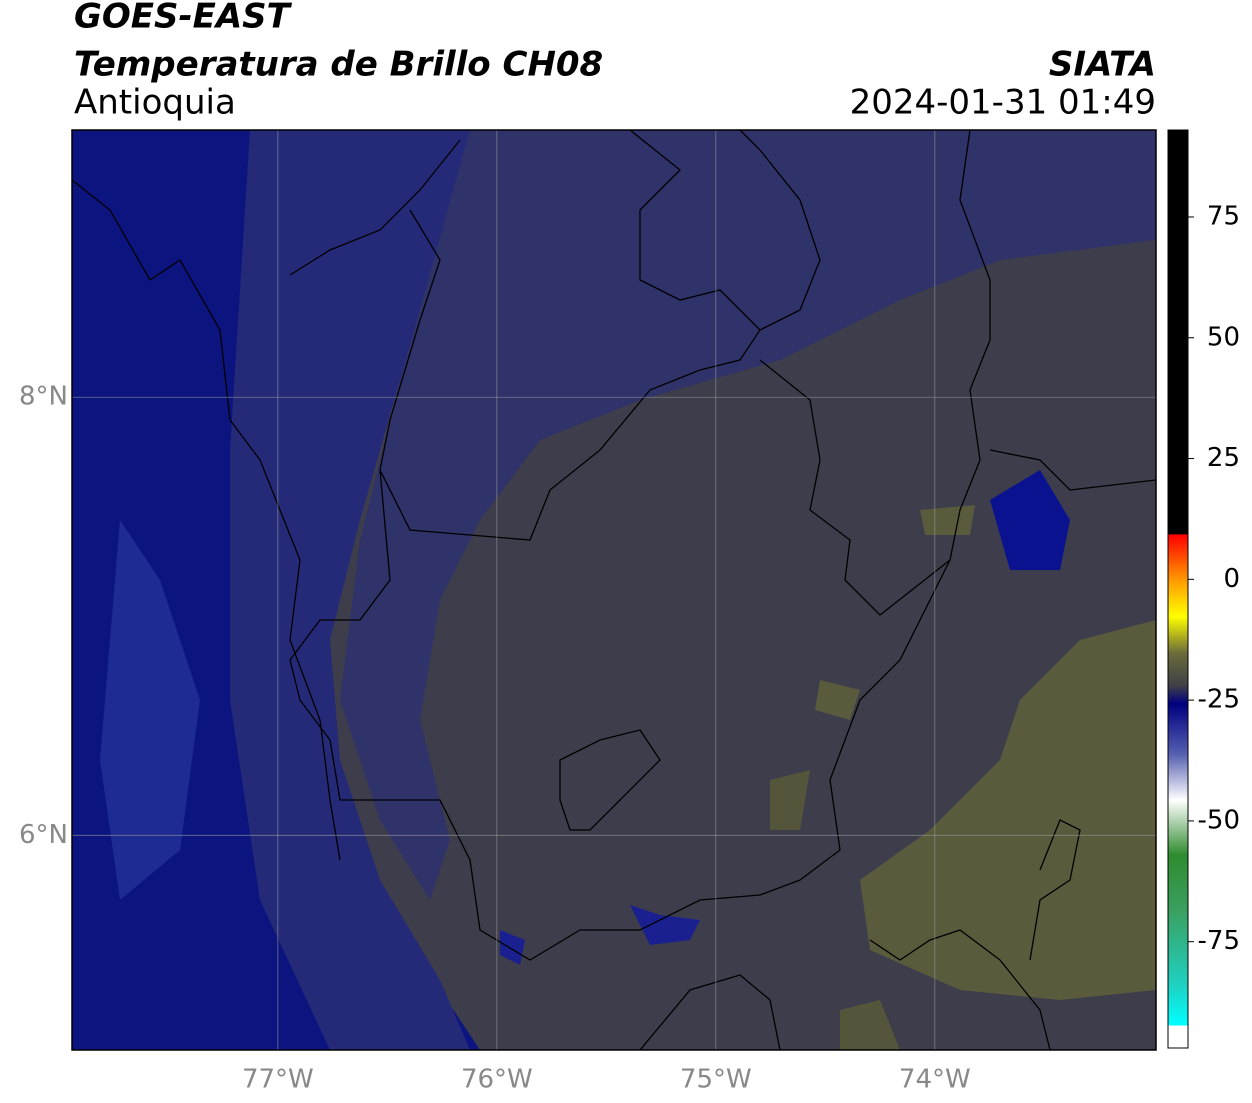  I want to click on subtitle: Temperatura de Brillo CH08, so click(338, 65).